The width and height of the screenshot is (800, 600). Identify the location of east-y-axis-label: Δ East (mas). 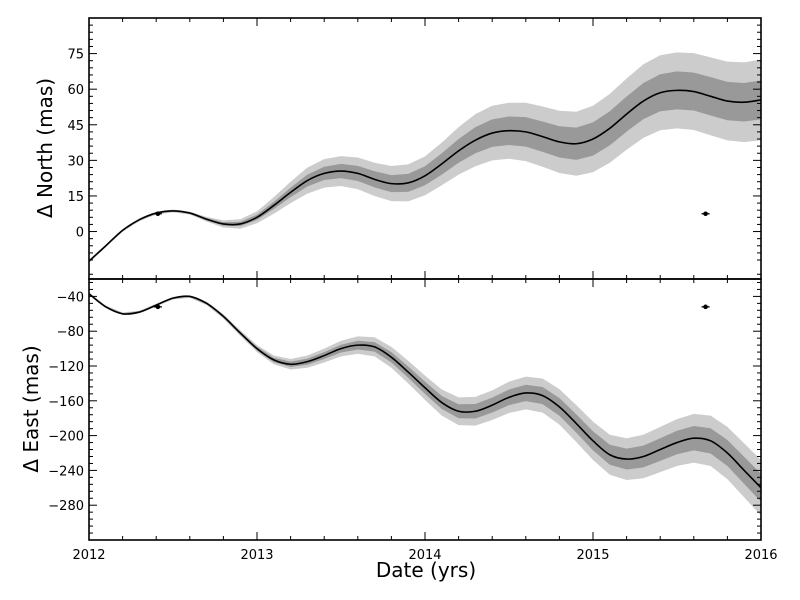
(31, 408).